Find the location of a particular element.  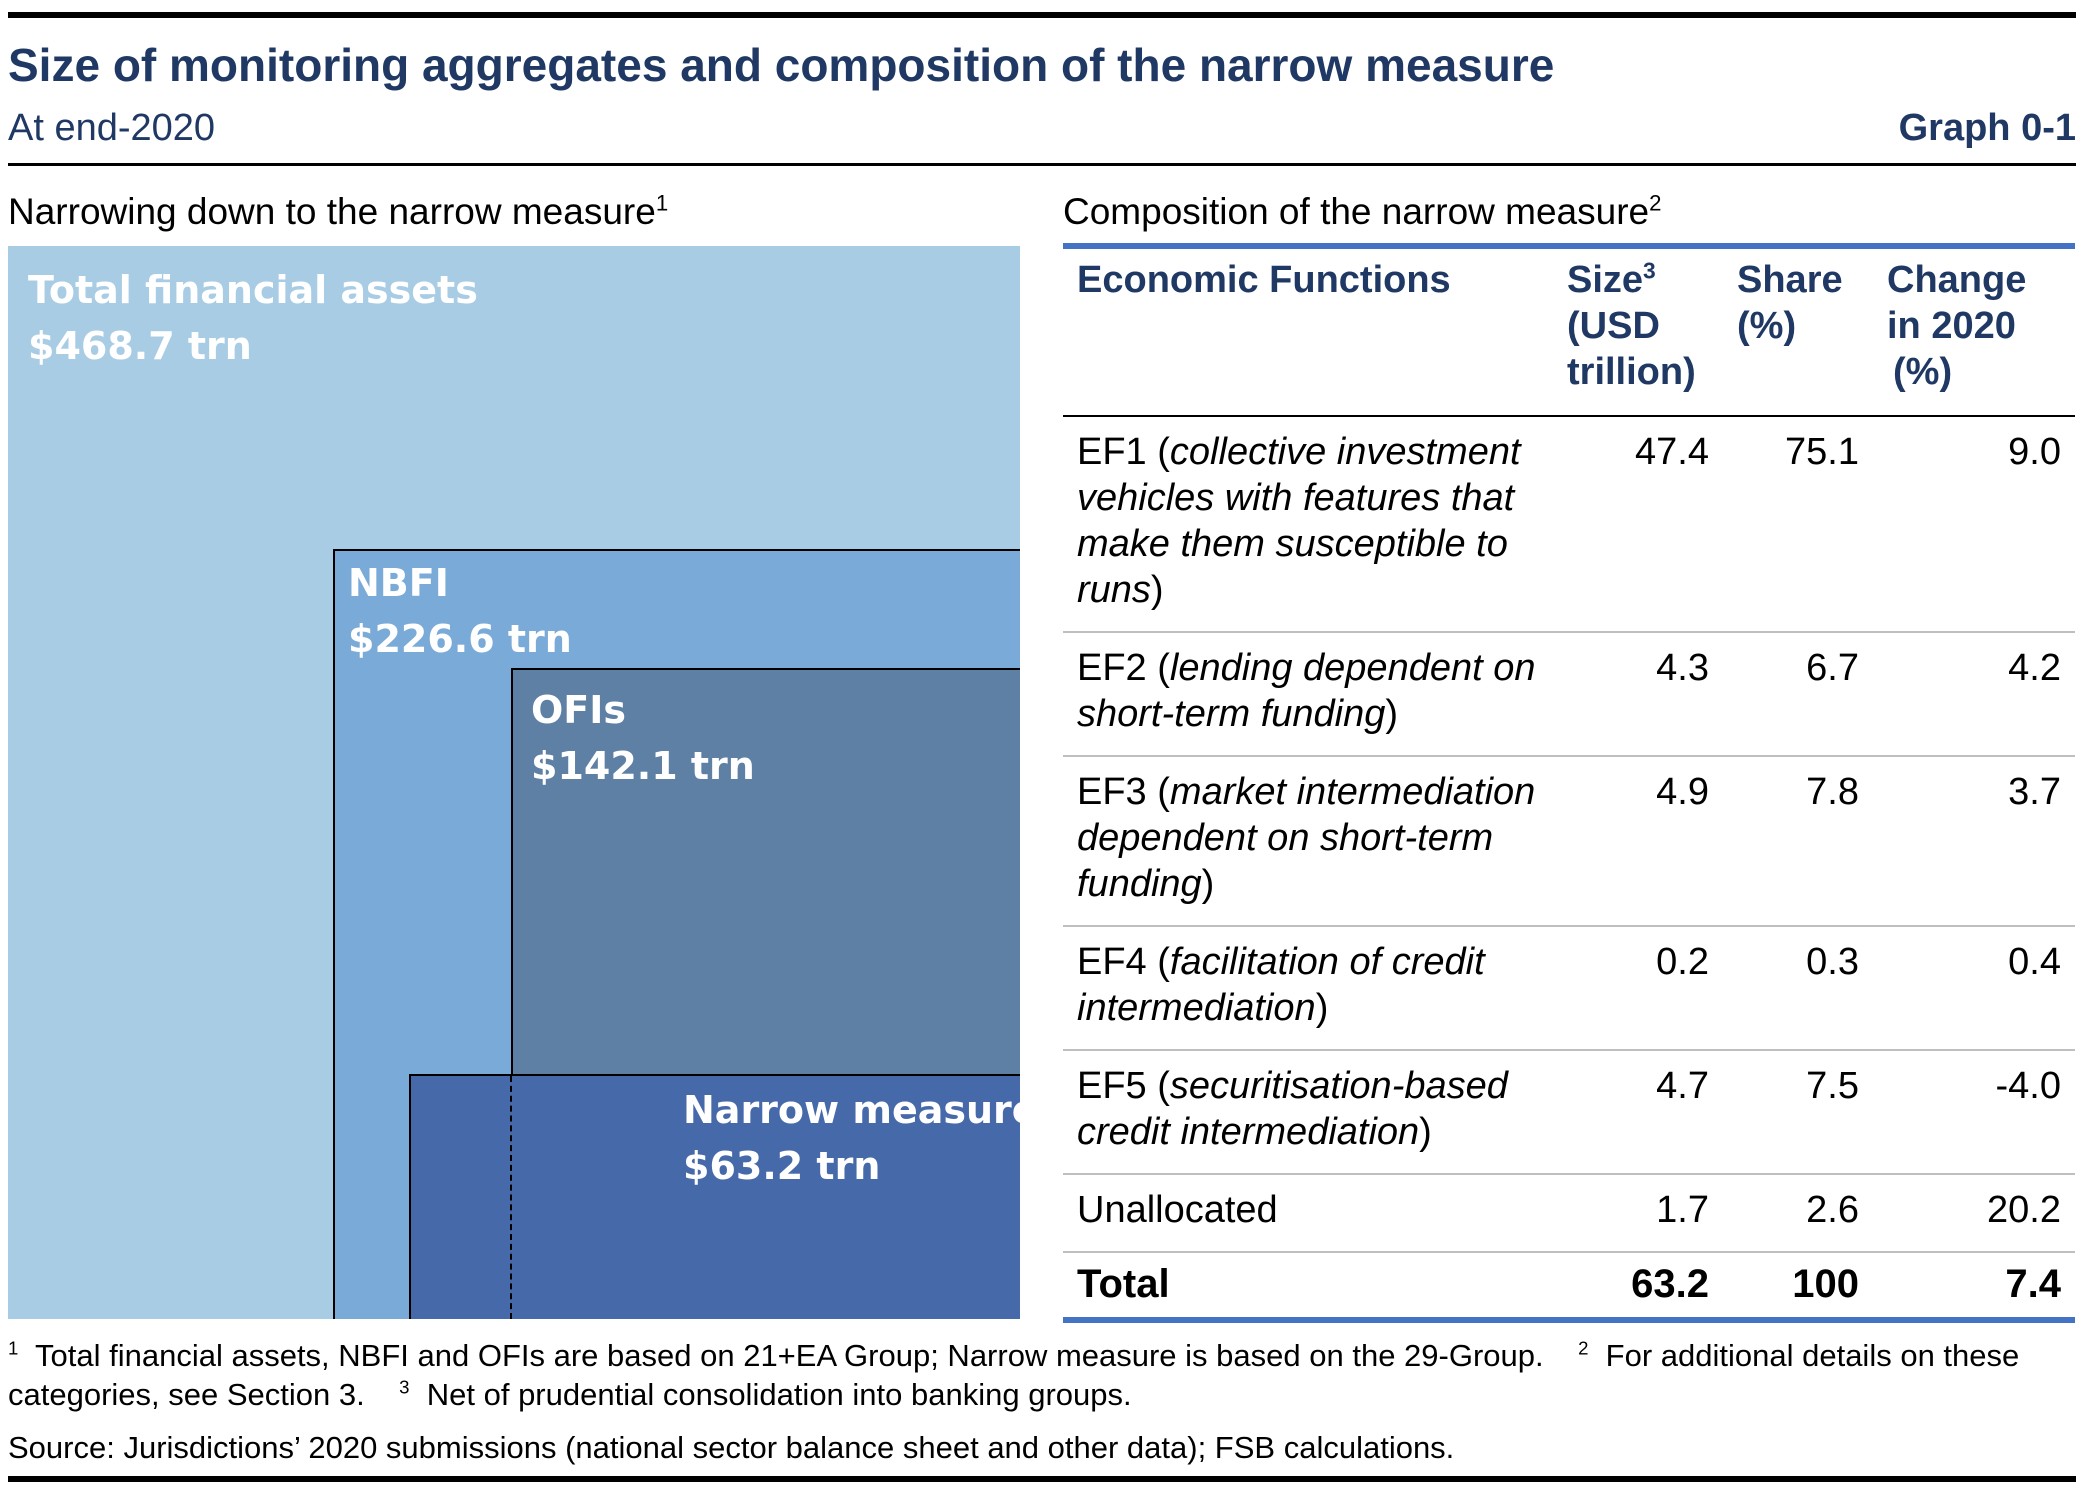

left-panel-title: Narrowing down to the narrow measure1 is located at coordinates (338, 212).